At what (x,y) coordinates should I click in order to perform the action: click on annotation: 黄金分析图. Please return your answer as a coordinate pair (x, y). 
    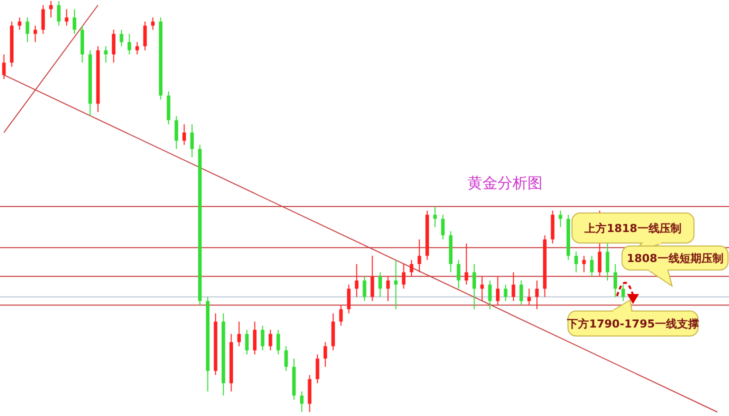
    Looking at the image, I should click on (505, 183).